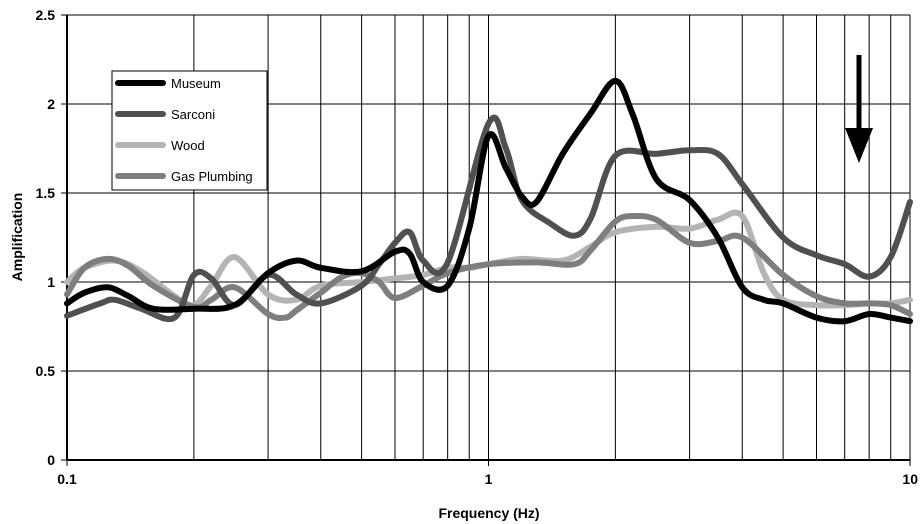 The width and height of the screenshot is (920, 524). I want to click on y-tick-label: 1, so click(51, 282).